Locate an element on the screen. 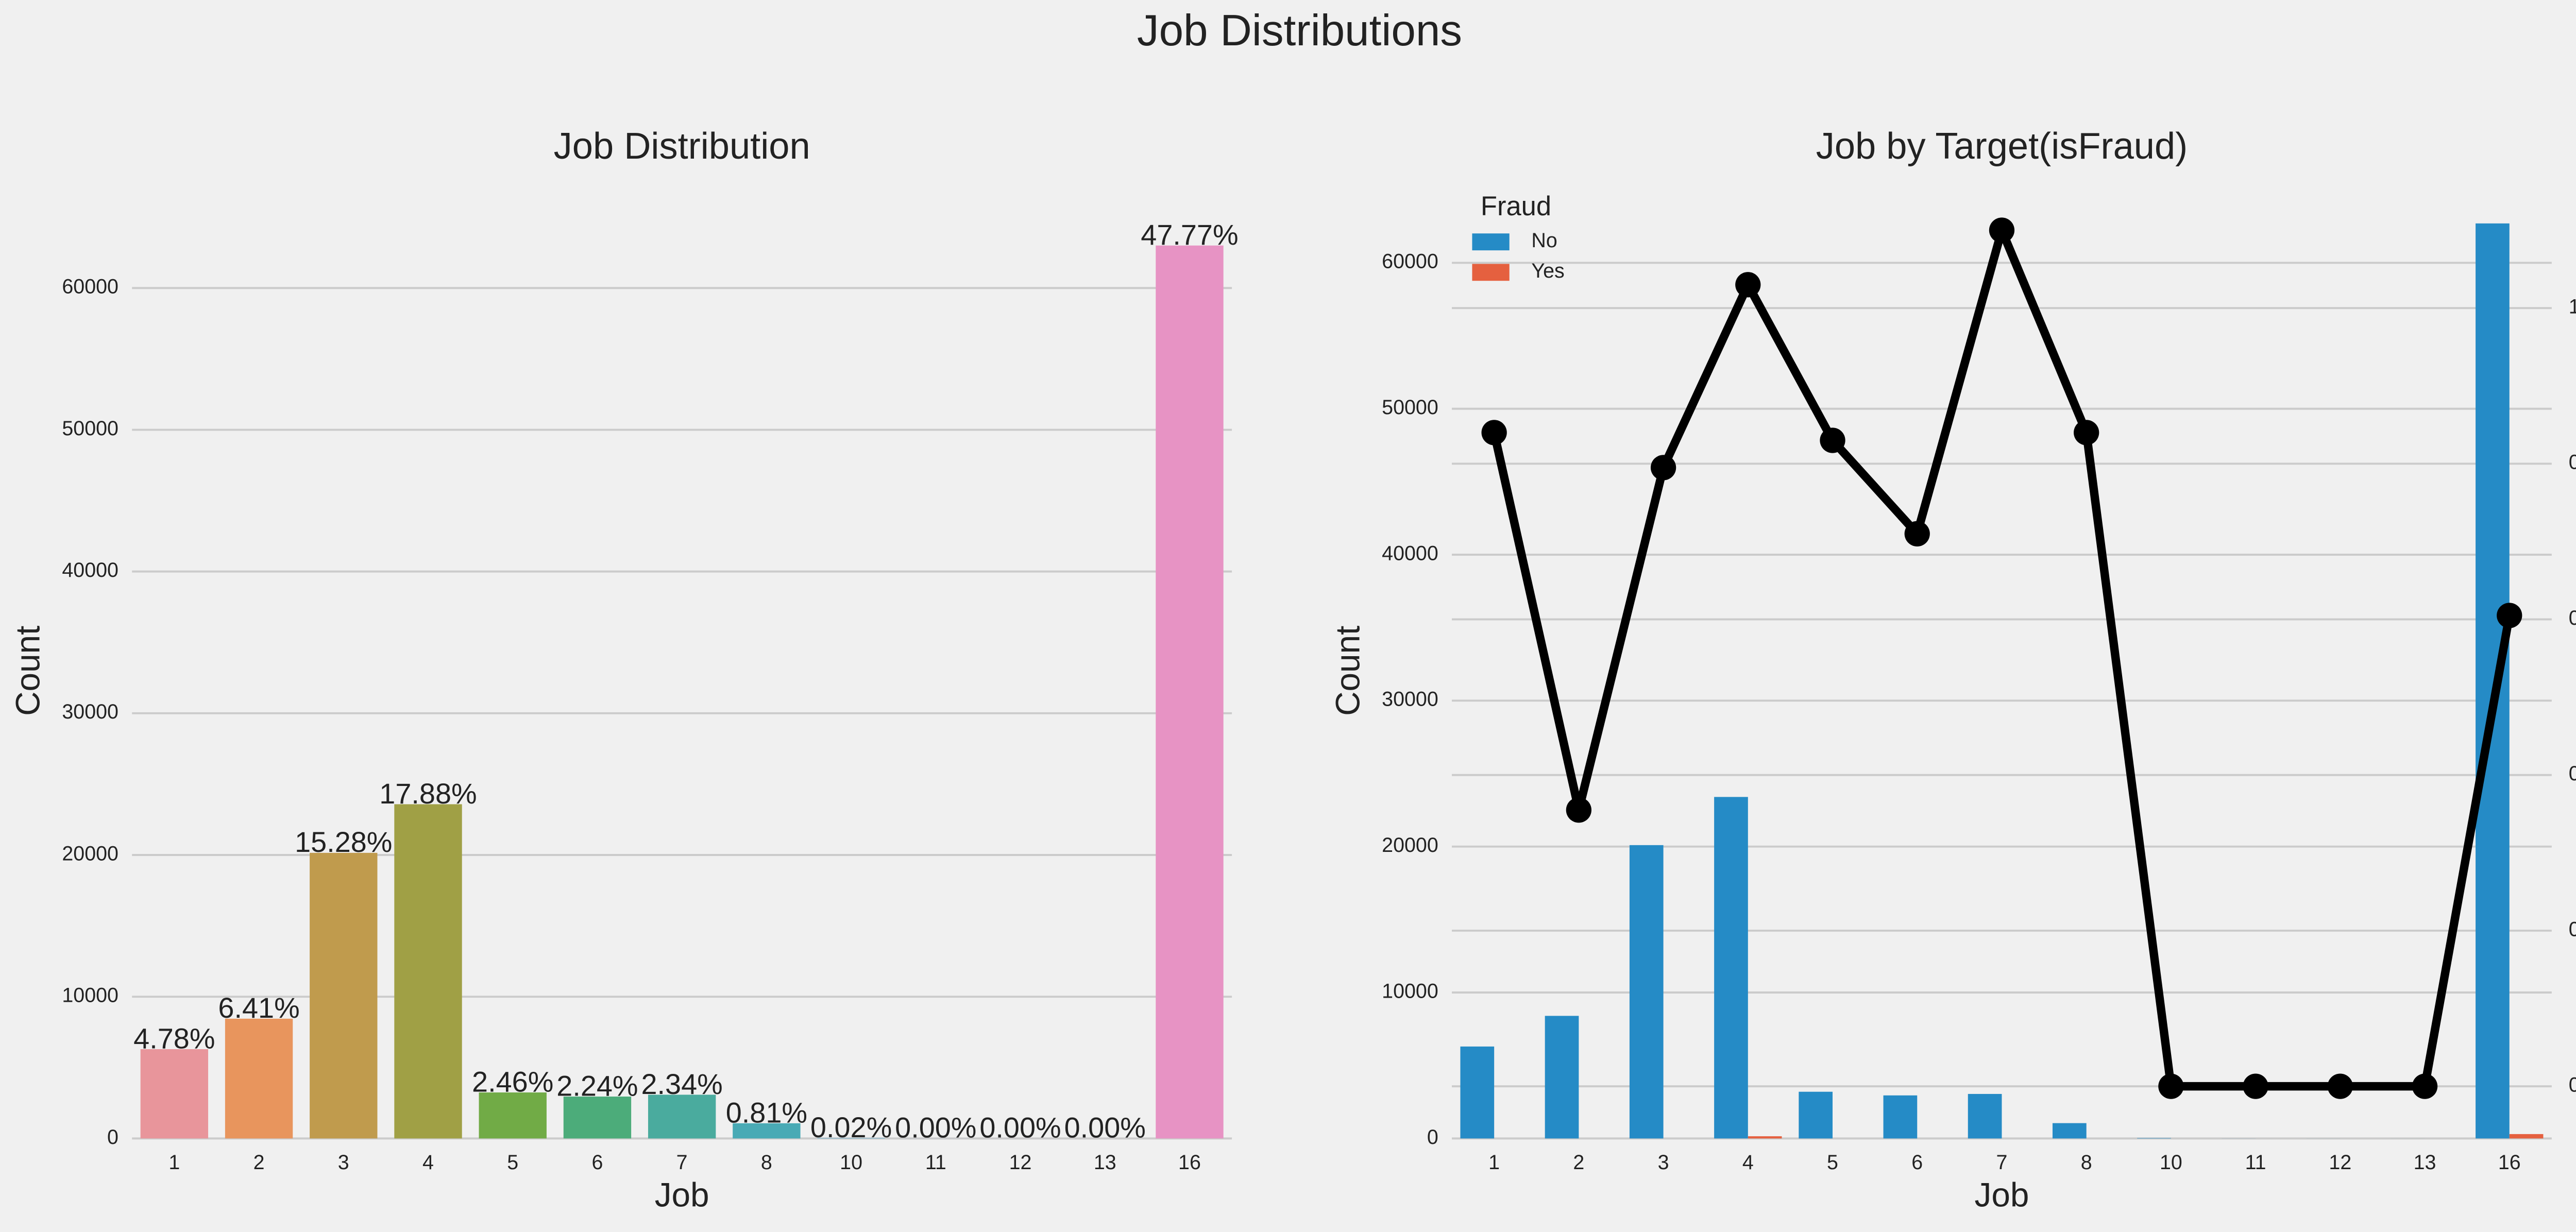  bar-label: 2.34% is located at coordinates (682, 1084).